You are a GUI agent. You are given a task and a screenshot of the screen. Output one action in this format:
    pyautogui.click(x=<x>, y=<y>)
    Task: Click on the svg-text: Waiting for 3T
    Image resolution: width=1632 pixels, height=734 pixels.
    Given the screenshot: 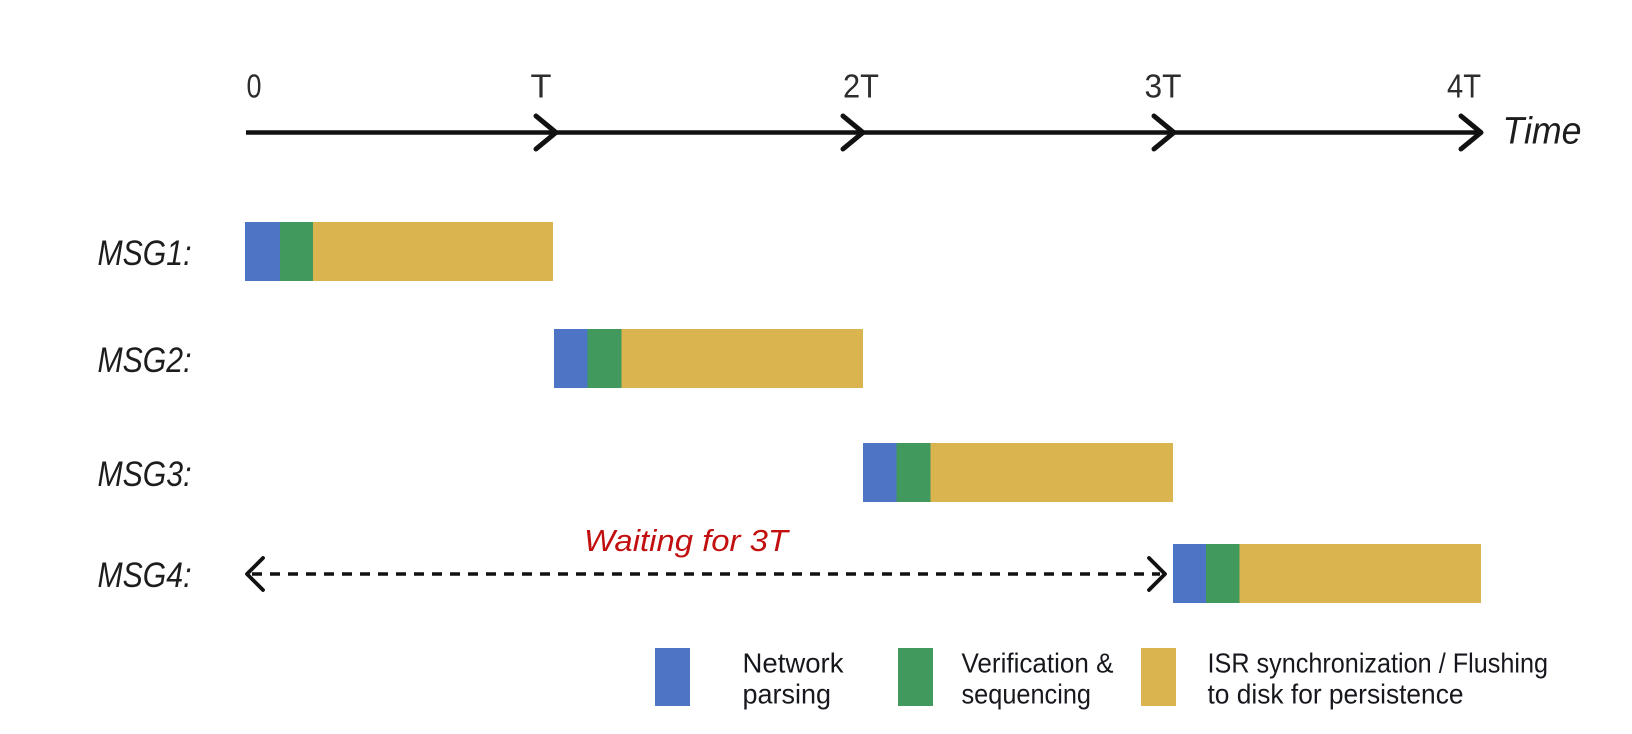 What is the action you would take?
    pyautogui.click(x=687, y=541)
    